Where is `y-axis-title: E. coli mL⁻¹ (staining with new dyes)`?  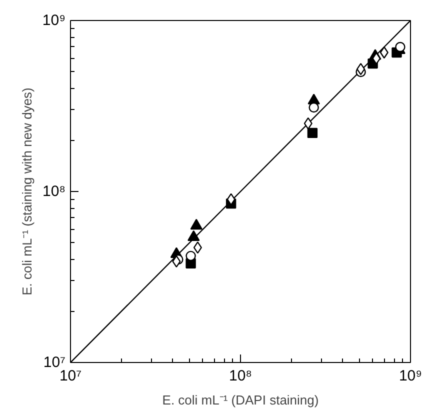 y-axis-title: E. coli mL⁻¹ (staining with new dyes) is located at coordinates (26, 192).